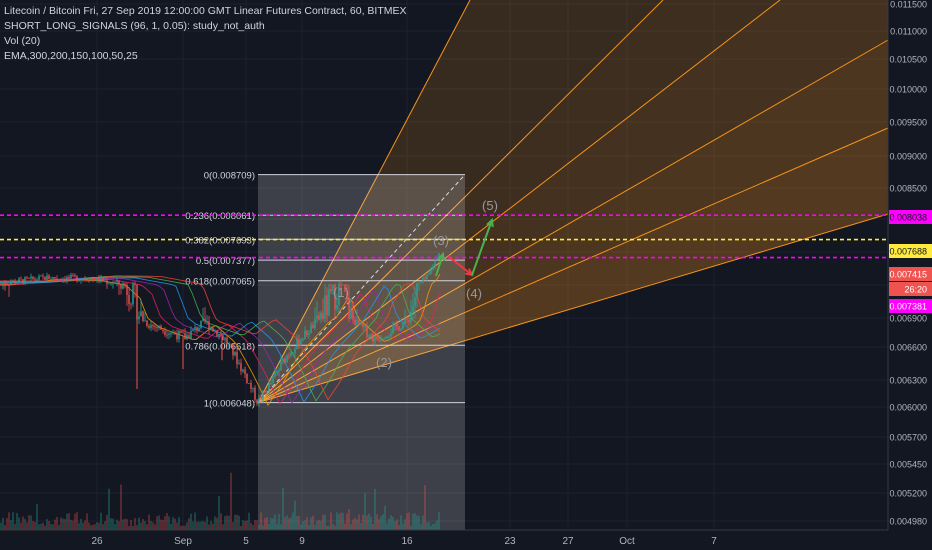  What do you see at coordinates (444, 539) in the screenshot?
I see `time-axis: 26 Sep 5 9 16 23 27 Oct 7` at bounding box center [444, 539].